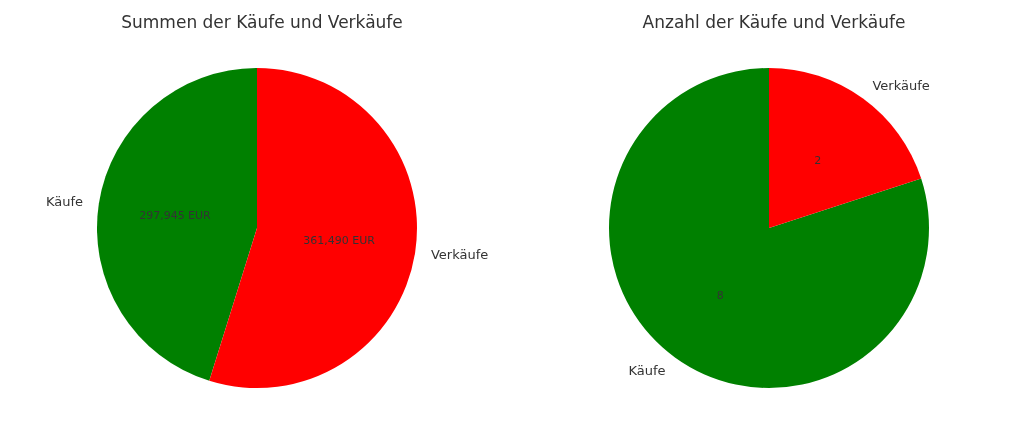  I want to click on chart-title: Anzahl der Käufe und Verkäufe, so click(774, 21).